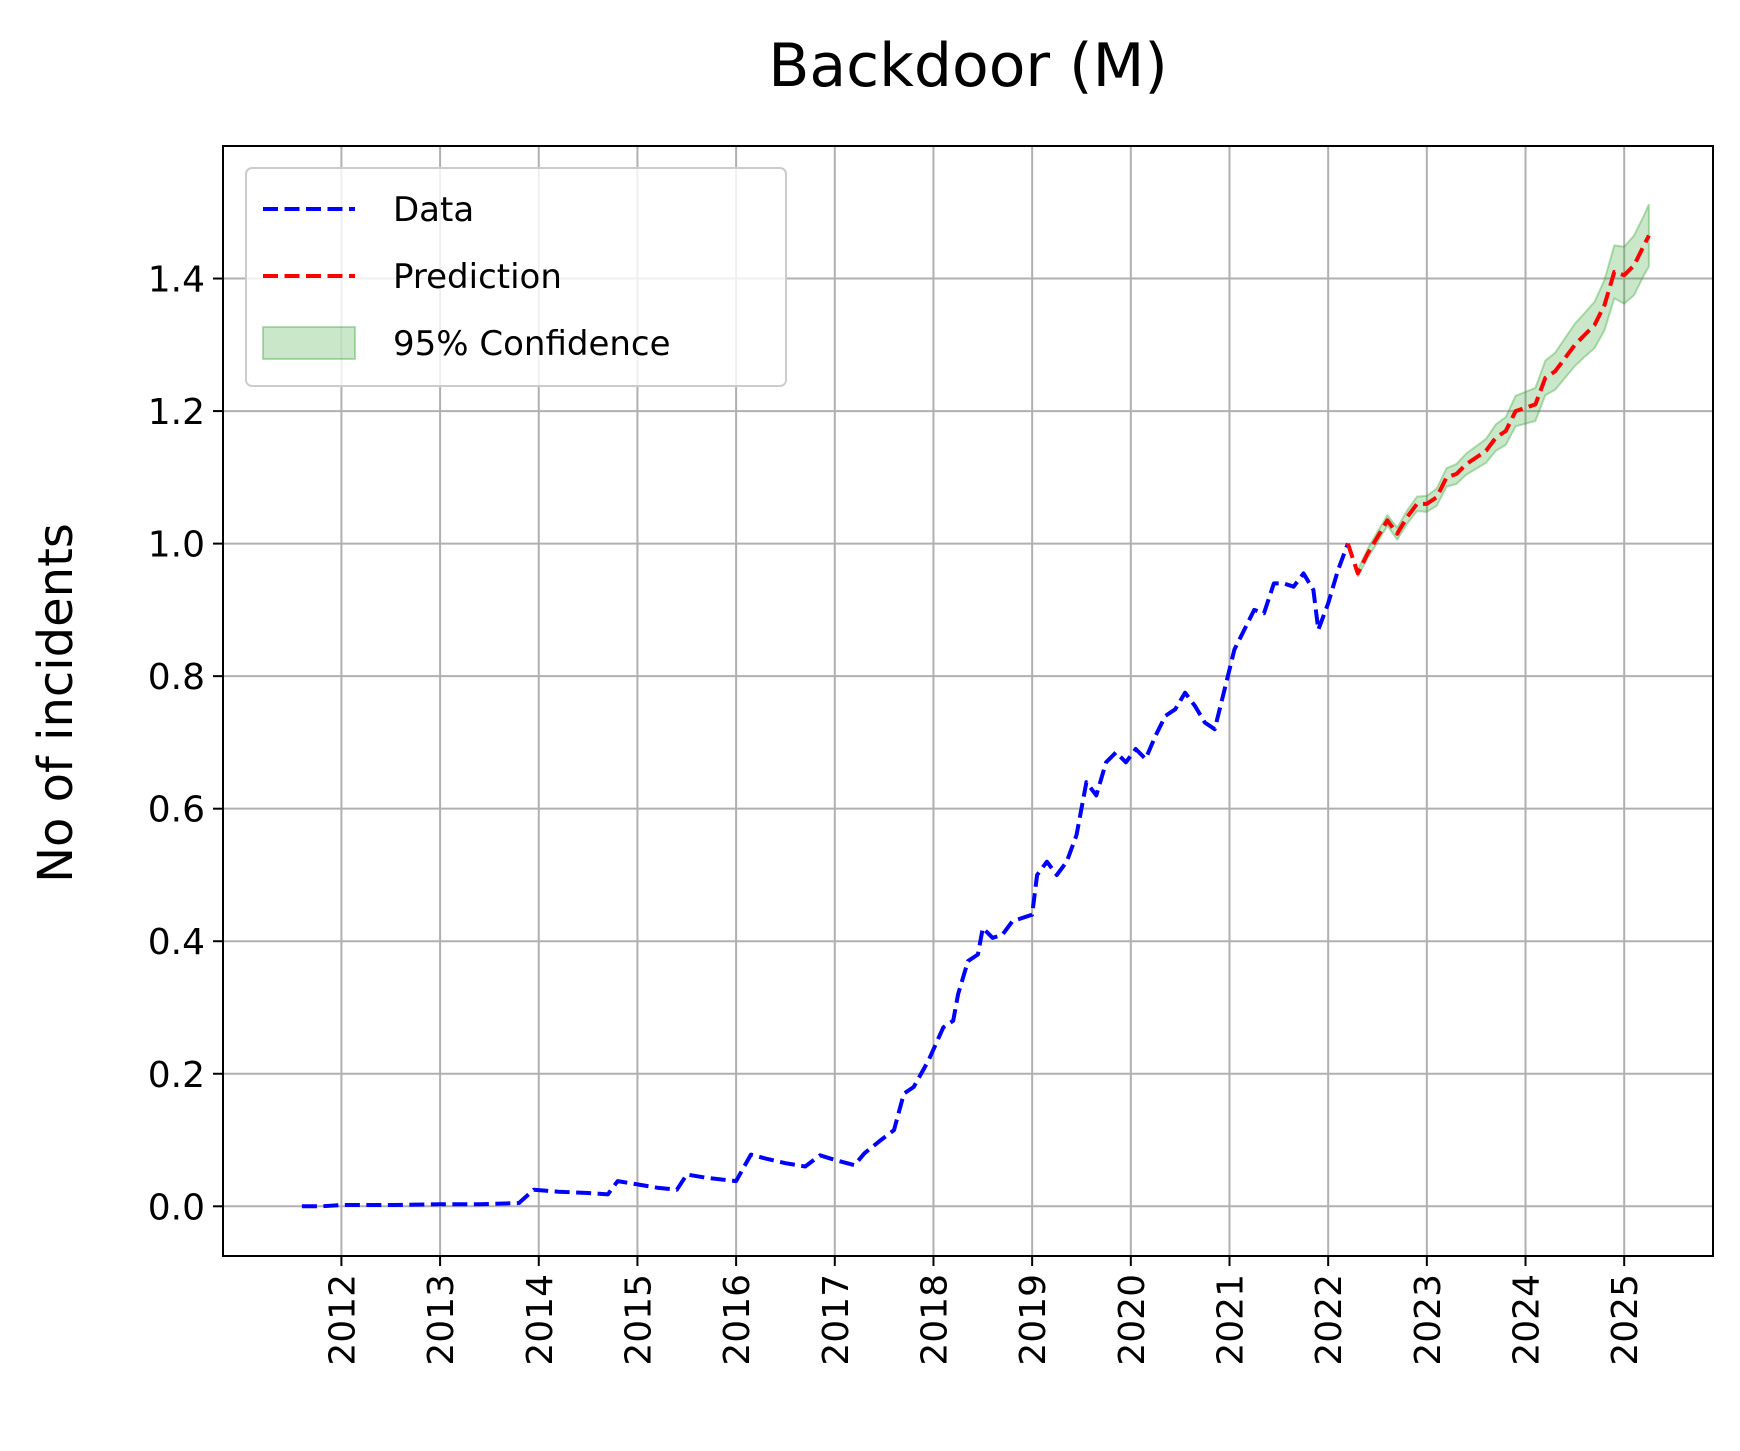 The width and height of the screenshot is (1740, 1451). I want to click on x-tick-label: 2025, so click(1625, 1320).